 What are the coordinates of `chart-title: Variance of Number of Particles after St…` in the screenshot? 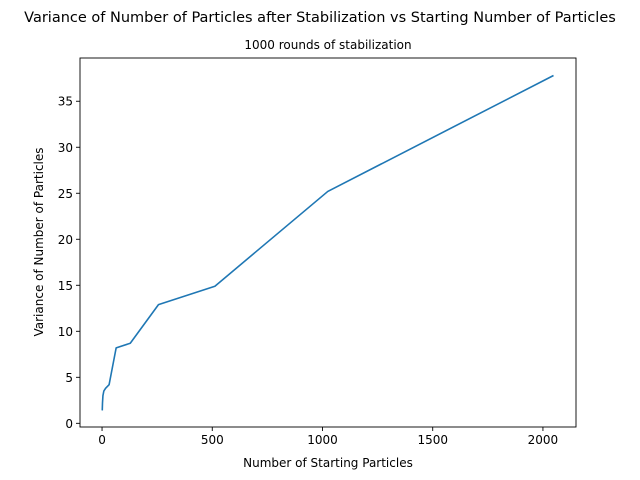 It's located at (320, 18).